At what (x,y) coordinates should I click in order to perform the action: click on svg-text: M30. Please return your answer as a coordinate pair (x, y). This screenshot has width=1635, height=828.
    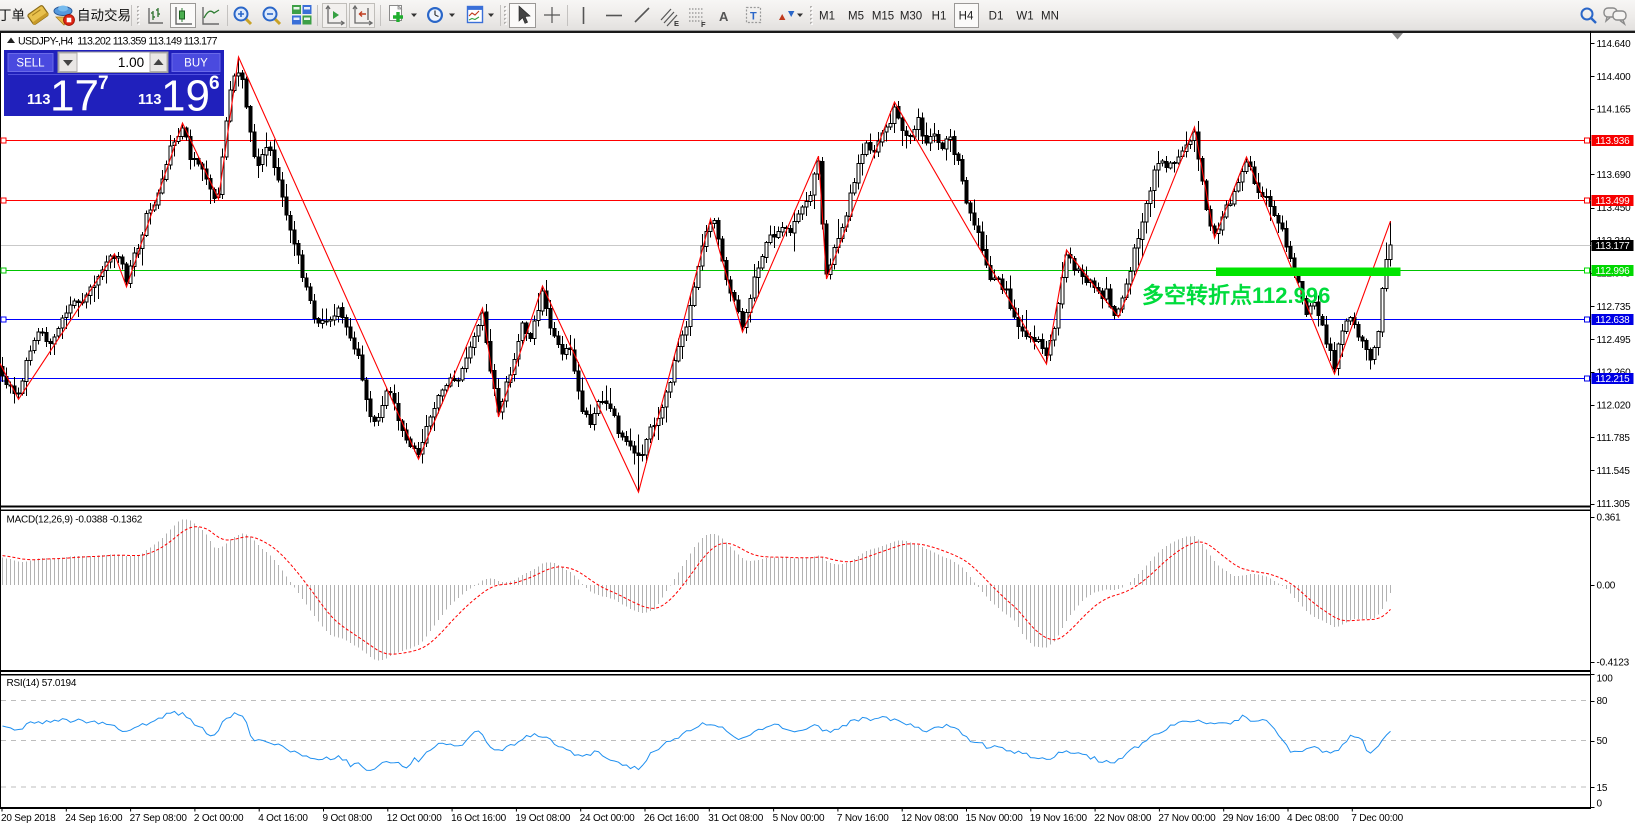
    Looking at the image, I should click on (911, 17).